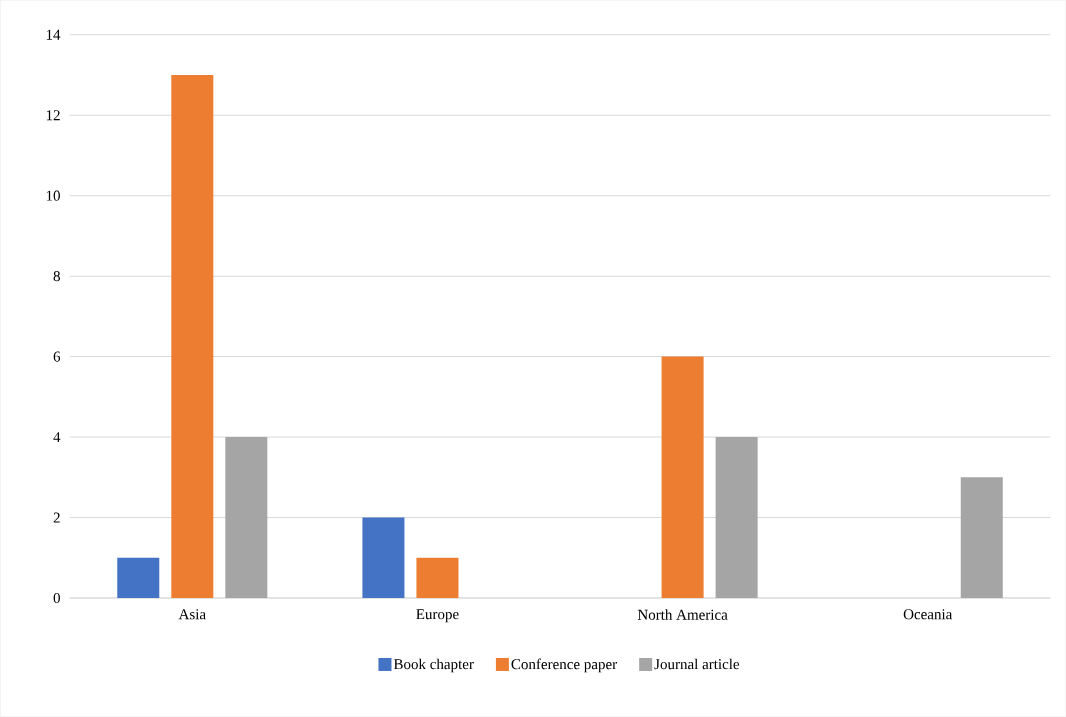 This screenshot has height=717, width=1066. What do you see at coordinates (437, 616) in the screenshot?
I see `x-tick-label: Europe` at bounding box center [437, 616].